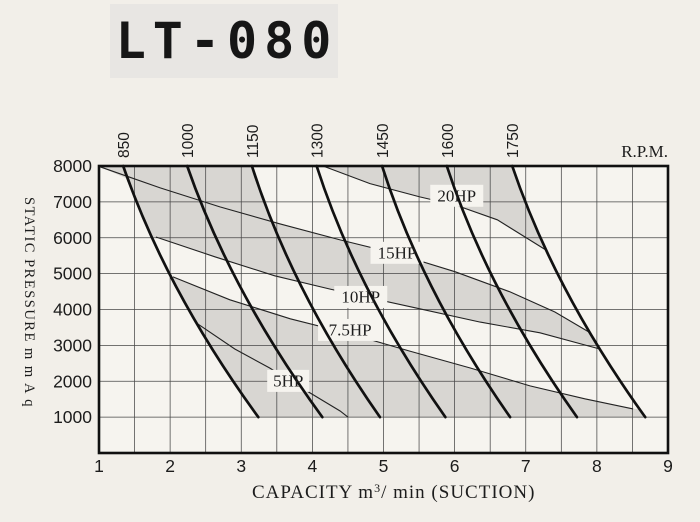  What do you see at coordinates (455, 466) in the screenshot?
I see `x-tick-label-6: 6` at bounding box center [455, 466].